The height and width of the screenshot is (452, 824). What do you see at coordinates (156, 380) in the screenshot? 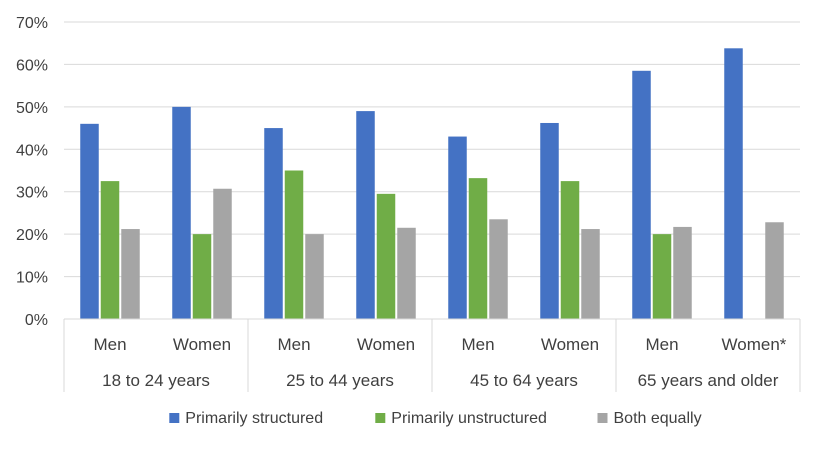
I see `group-label: 18 to 24 years` at bounding box center [156, 380].